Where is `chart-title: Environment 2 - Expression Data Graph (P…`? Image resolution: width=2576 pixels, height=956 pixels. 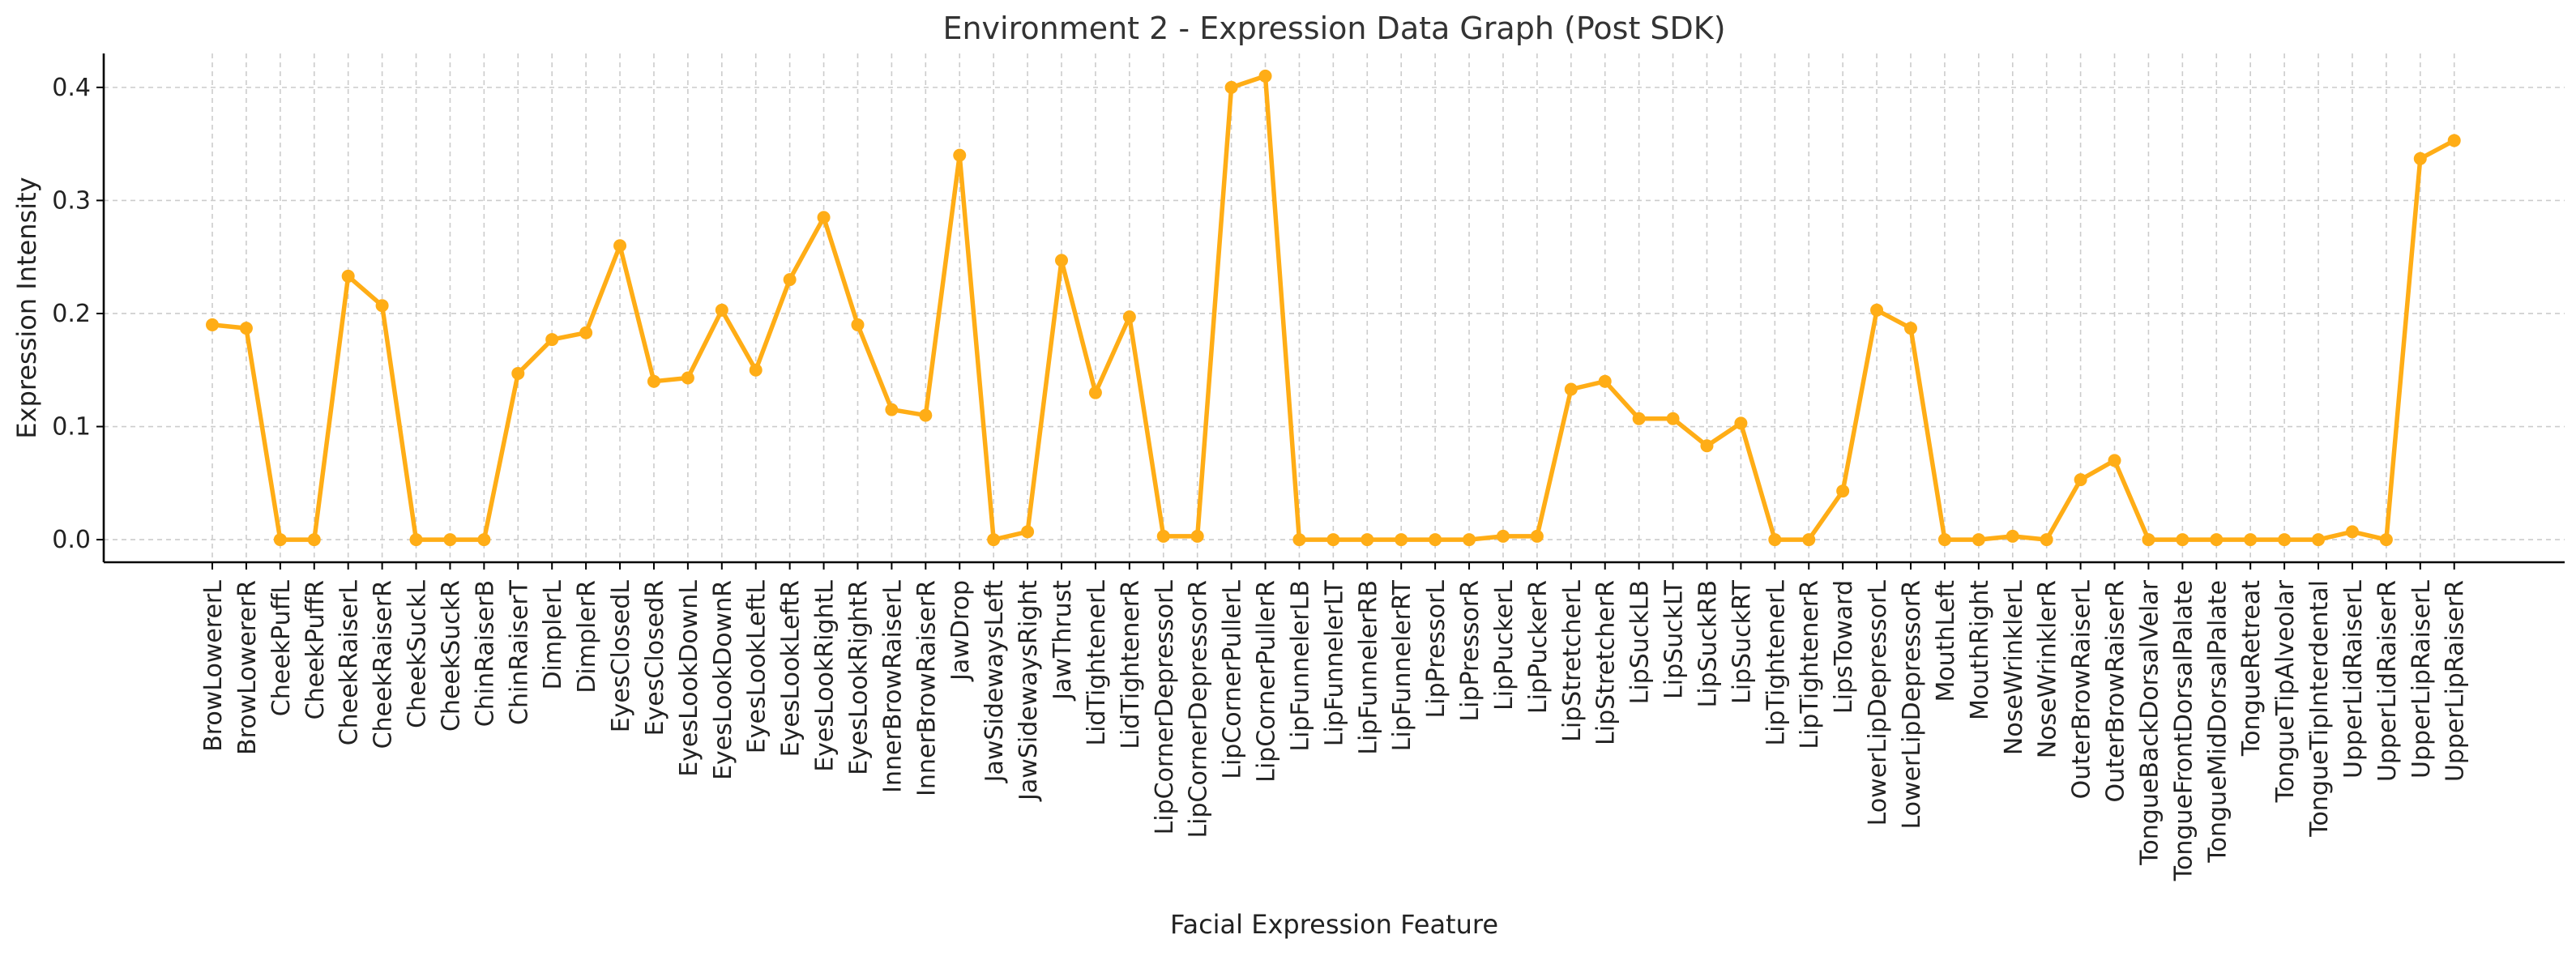 chart-title: Environment 2 - Expression Data Graph (P… is located at coordinates (1333, 28).